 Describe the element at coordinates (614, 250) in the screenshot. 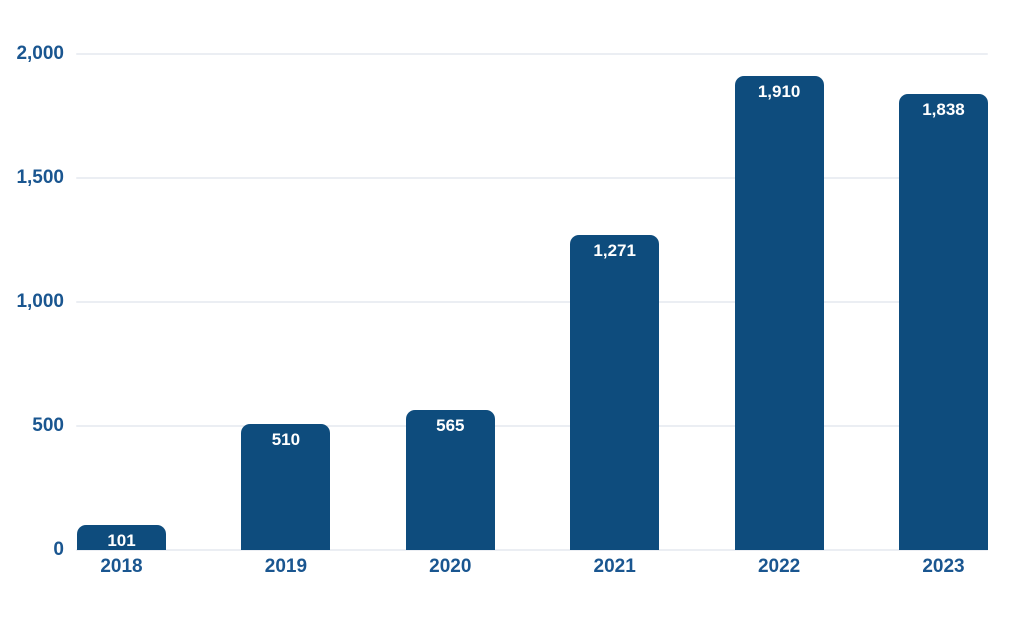

I see `bar-value-label: 1,271` at that location.